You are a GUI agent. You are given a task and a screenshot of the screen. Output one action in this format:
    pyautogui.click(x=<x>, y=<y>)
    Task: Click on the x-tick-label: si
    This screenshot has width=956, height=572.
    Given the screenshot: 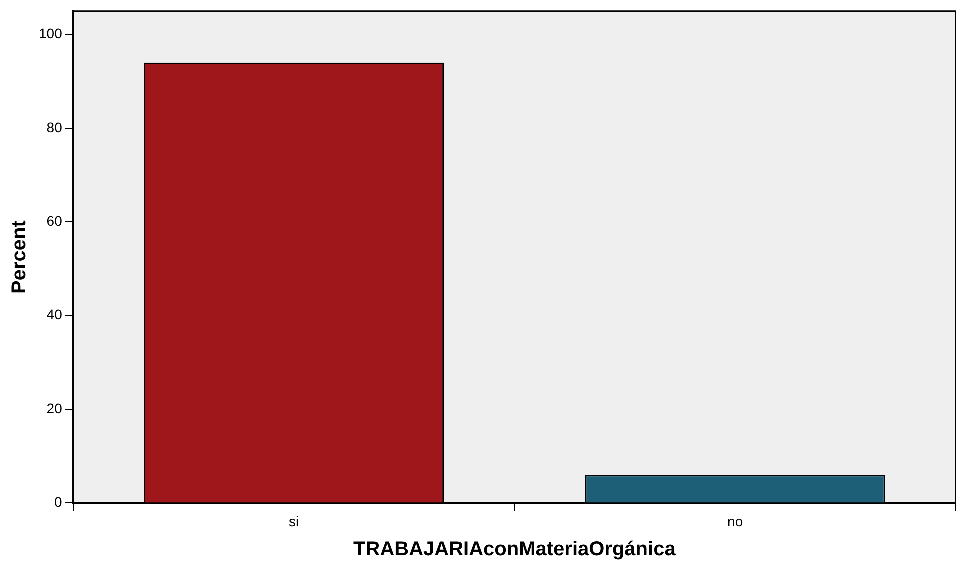 What is the action you would take?
    pyautogui.click(x=294, y=521)
    